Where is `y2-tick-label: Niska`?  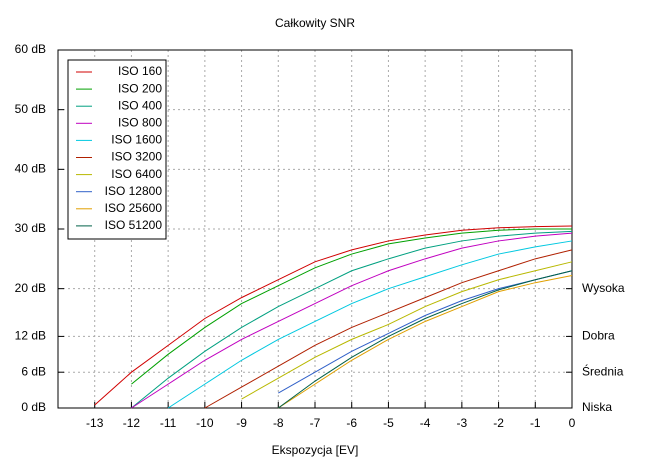
y2-tick-label: Niska is located at coordinates (597, 407).